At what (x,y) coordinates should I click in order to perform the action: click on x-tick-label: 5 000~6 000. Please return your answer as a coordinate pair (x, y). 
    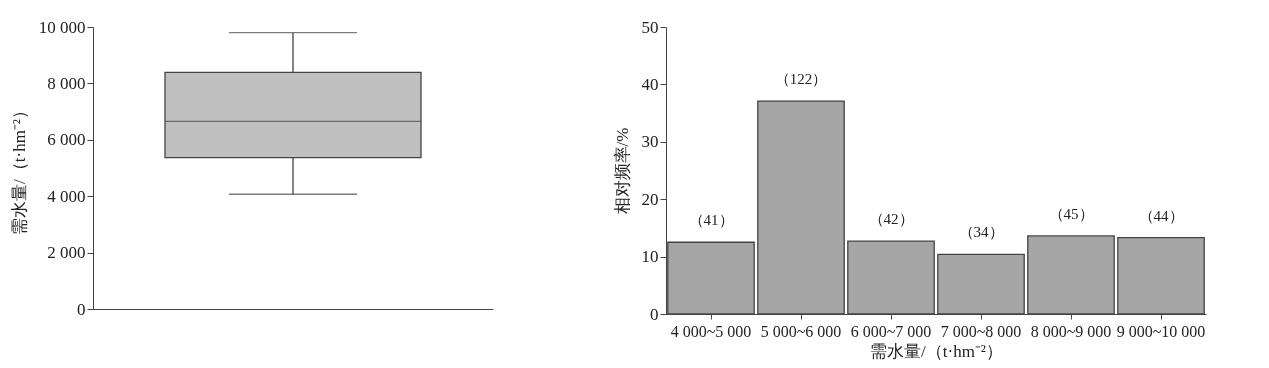
    Looking at the image, I should click on (801, 331).